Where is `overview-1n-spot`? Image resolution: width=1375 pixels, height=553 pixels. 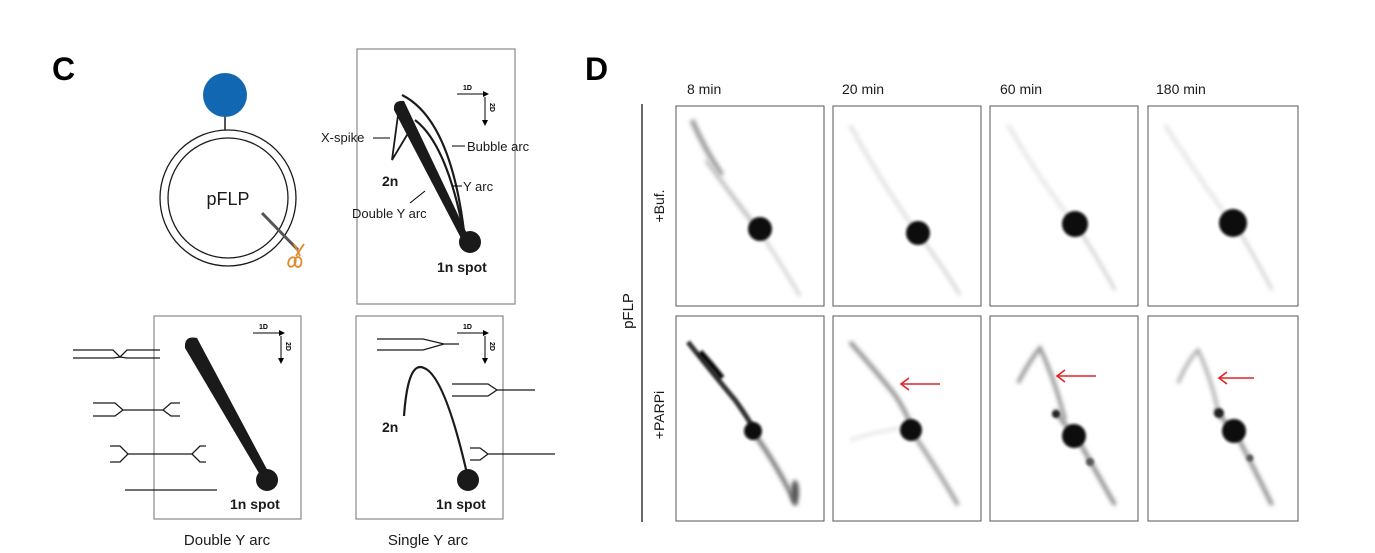
overview-1n-spot is located at coordinates (470, 242).